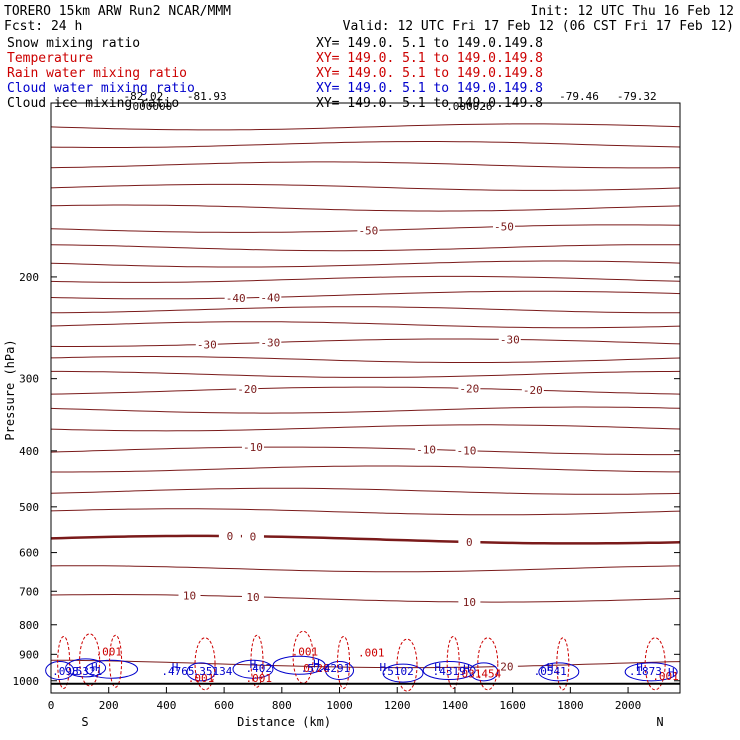 This screenshot has height=740, width=740. What do you see at coordinates (10, 389) in the screenshot?
I see `y-axis-title: Pressure (hPa)` at bounding box center [10, 389].